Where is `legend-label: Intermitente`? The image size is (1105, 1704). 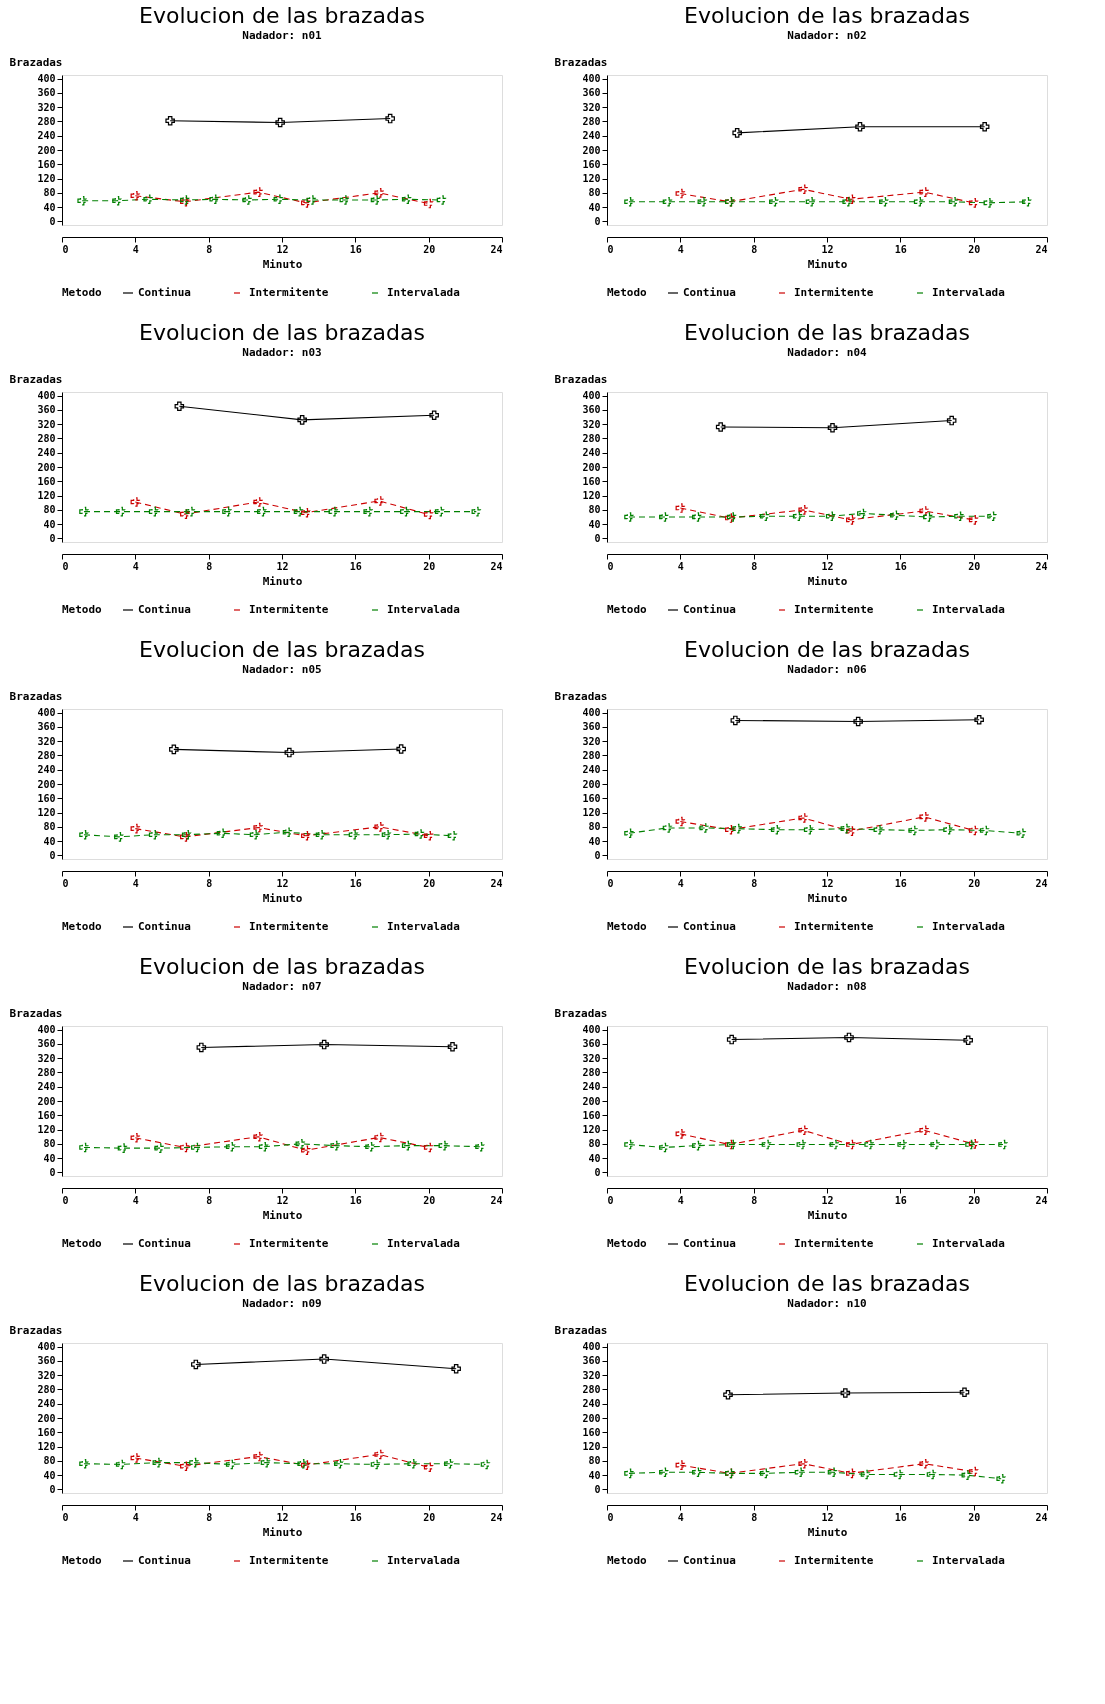
legend-label: Intermitente is located at coordinates (289, 609).